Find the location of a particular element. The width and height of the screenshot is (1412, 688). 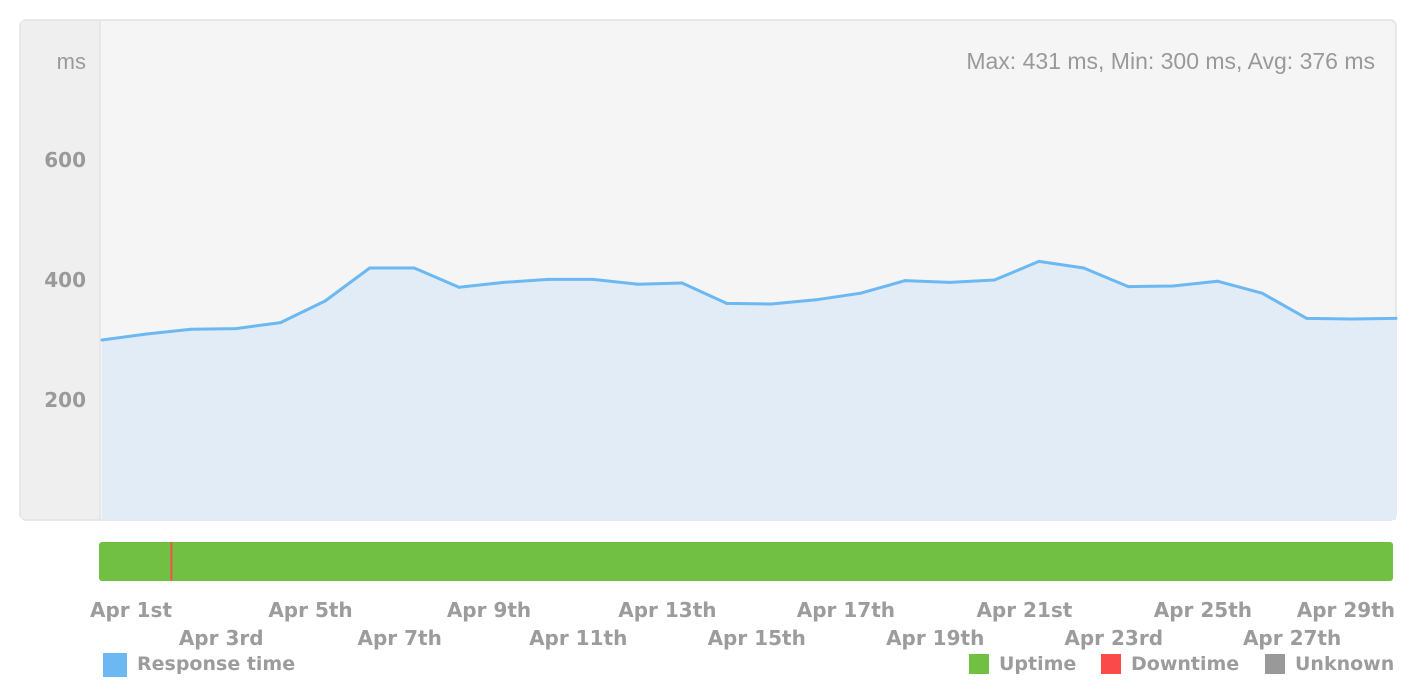

y-tick-label: 400 is located at coordinates (65, 280).